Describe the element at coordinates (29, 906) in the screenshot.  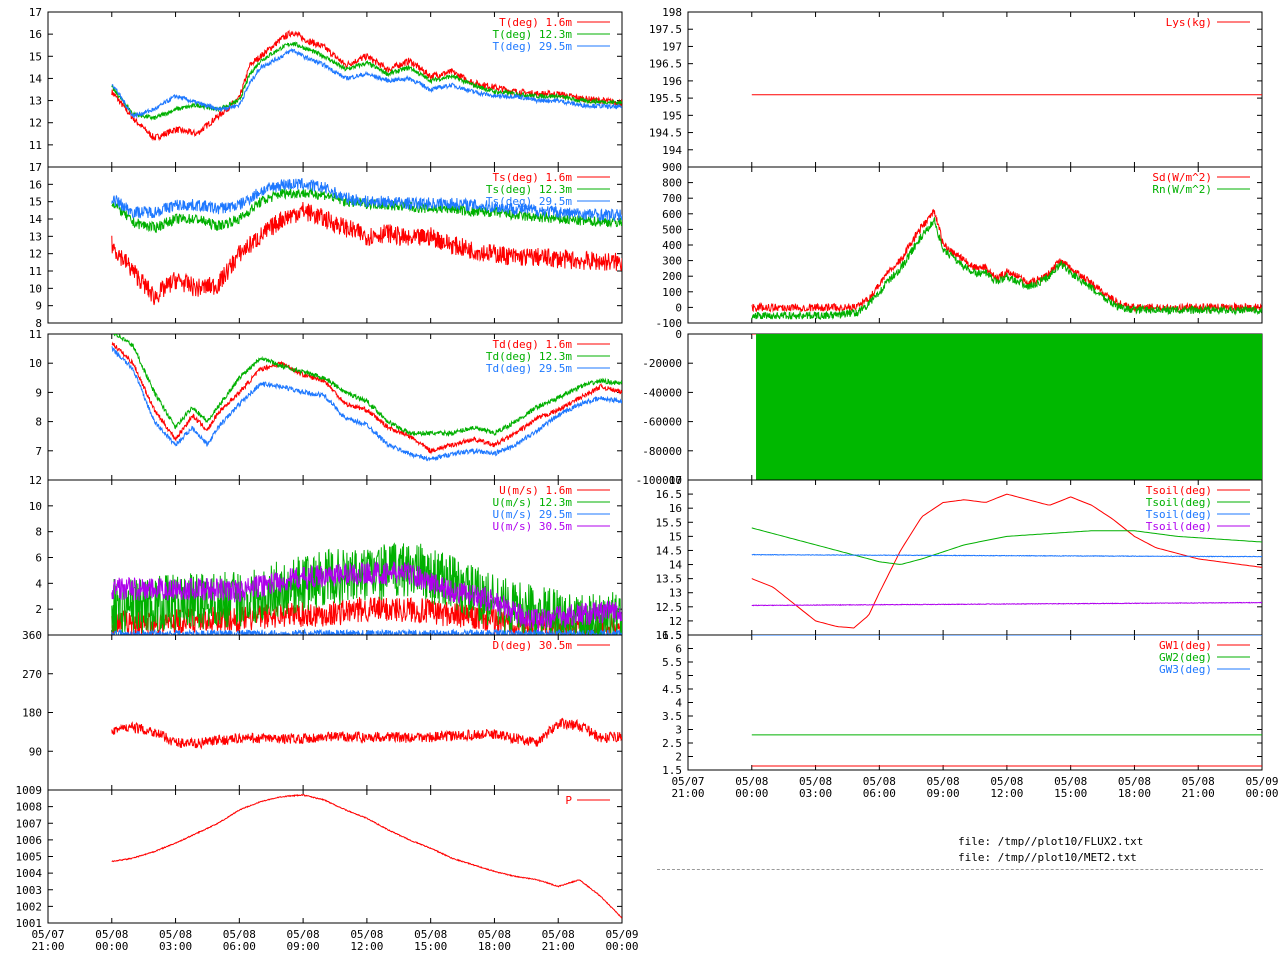
I see `y-tick-label: 1002` at that location.